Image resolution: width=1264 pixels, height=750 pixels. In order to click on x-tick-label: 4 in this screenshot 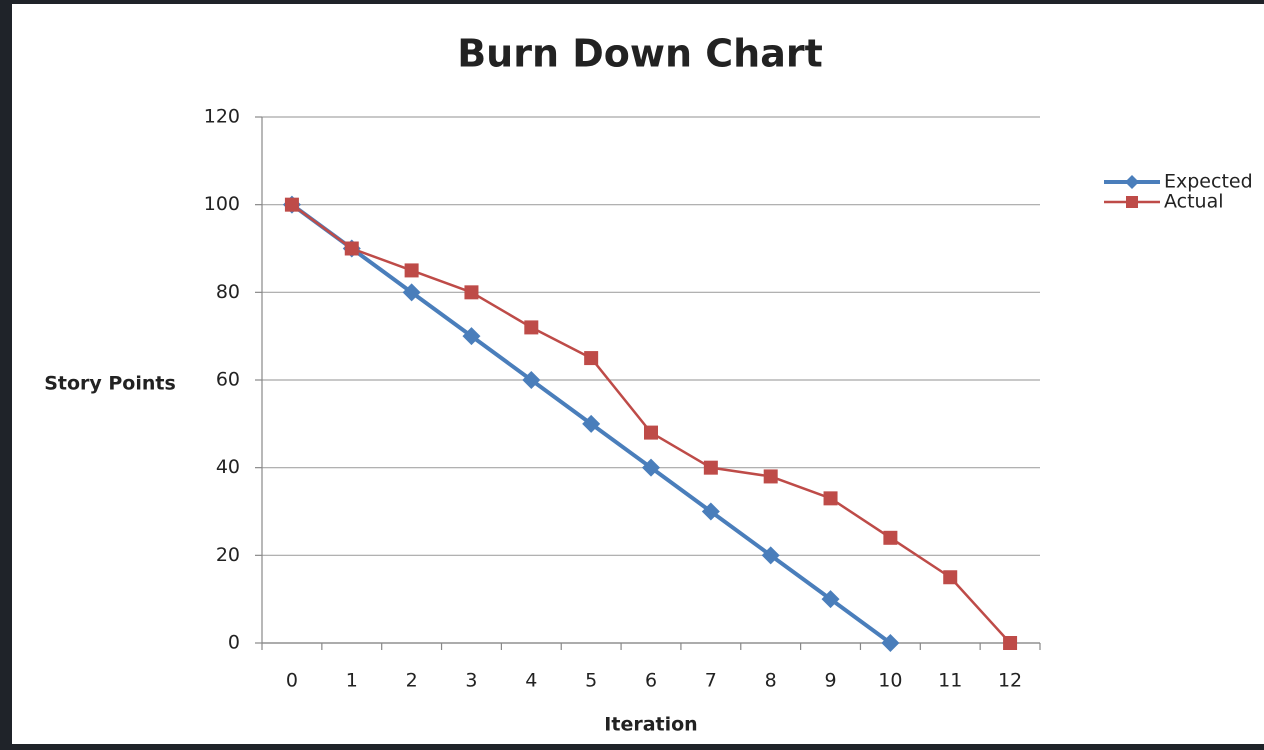, I will do `click(531, 681)`.